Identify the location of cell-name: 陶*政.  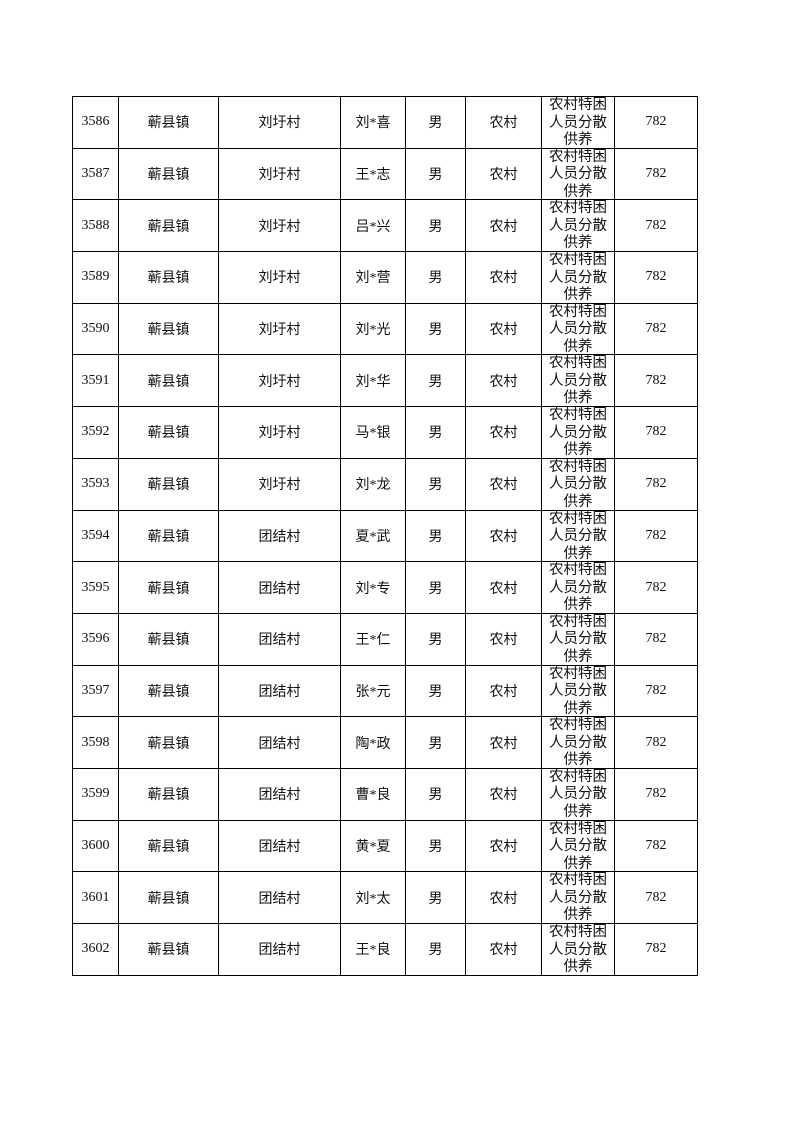
(373, 742).